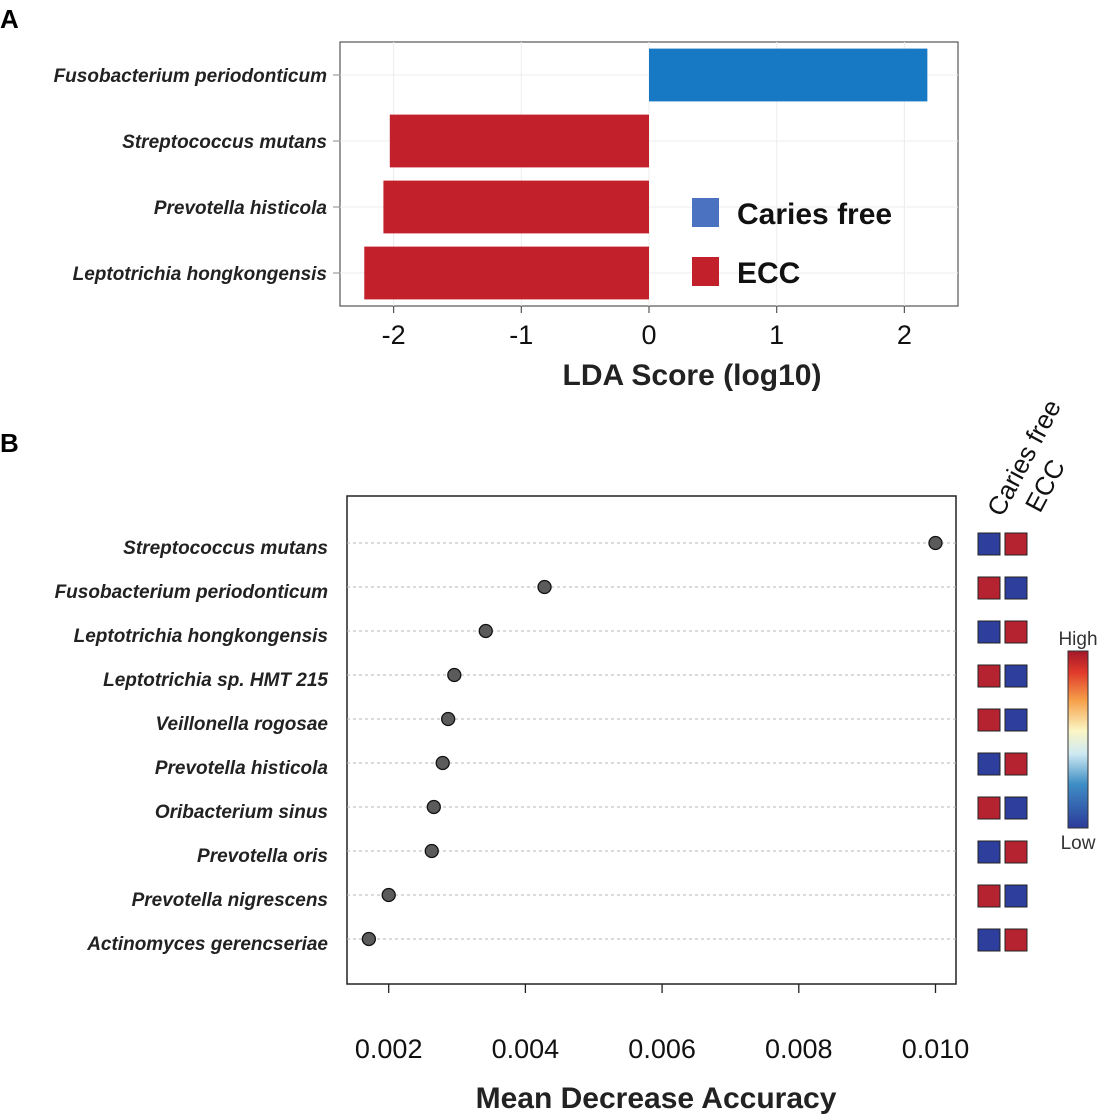  Describe the element at coordinates (241, 208) in the screenshot. I see `panel-a-label-prevotella-histicola: Prevotella histicola` at that location.